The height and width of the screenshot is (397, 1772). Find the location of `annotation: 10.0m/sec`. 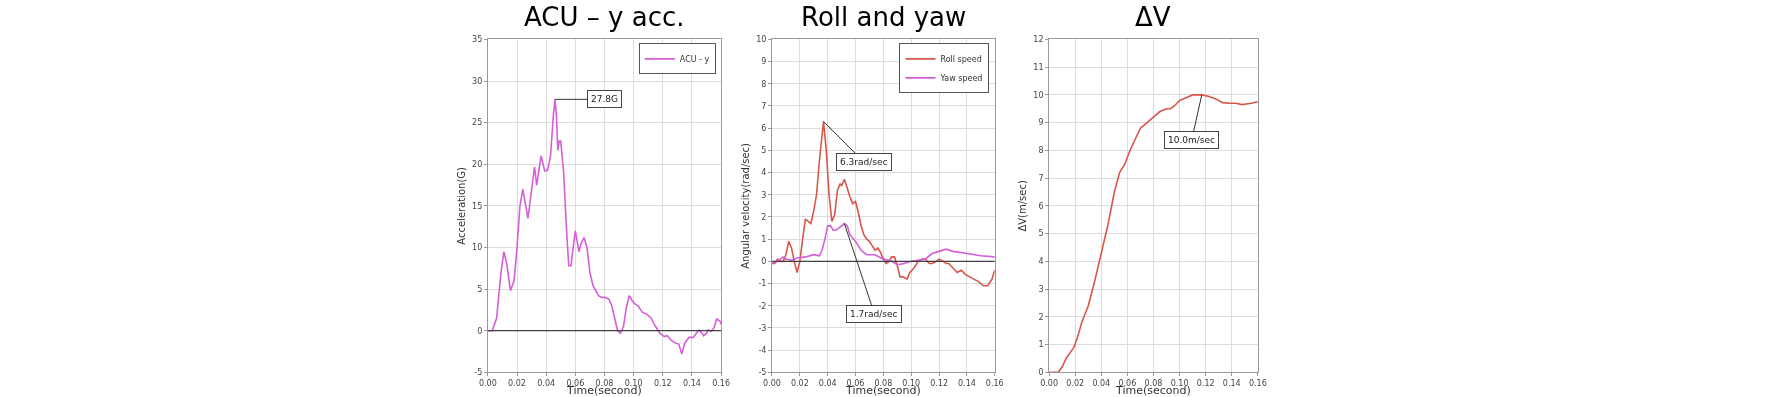

annotation: 10.0m/sec is located at coordinates (1192, 140).